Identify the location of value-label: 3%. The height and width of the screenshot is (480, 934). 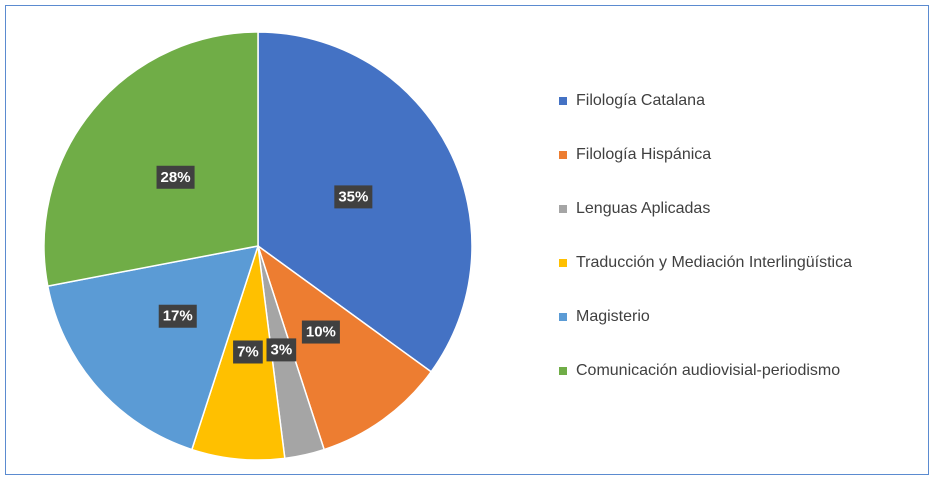
(281, 349).